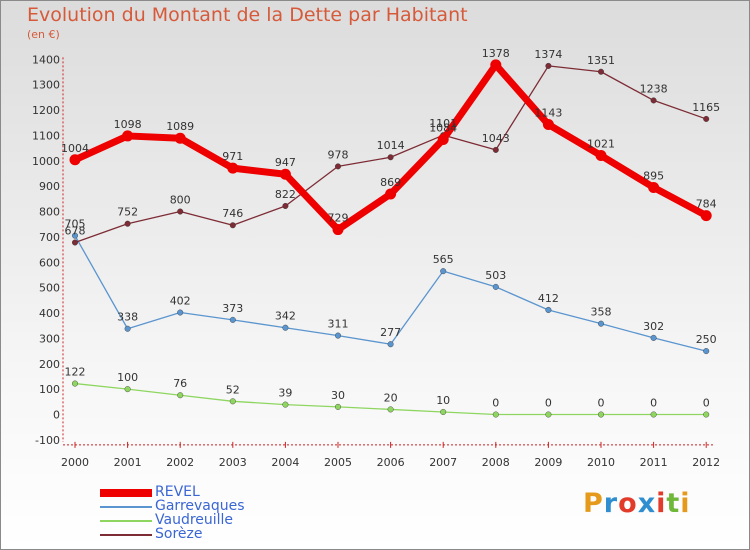  I want to click on data-label-revel: 1089, so click(180, 126).